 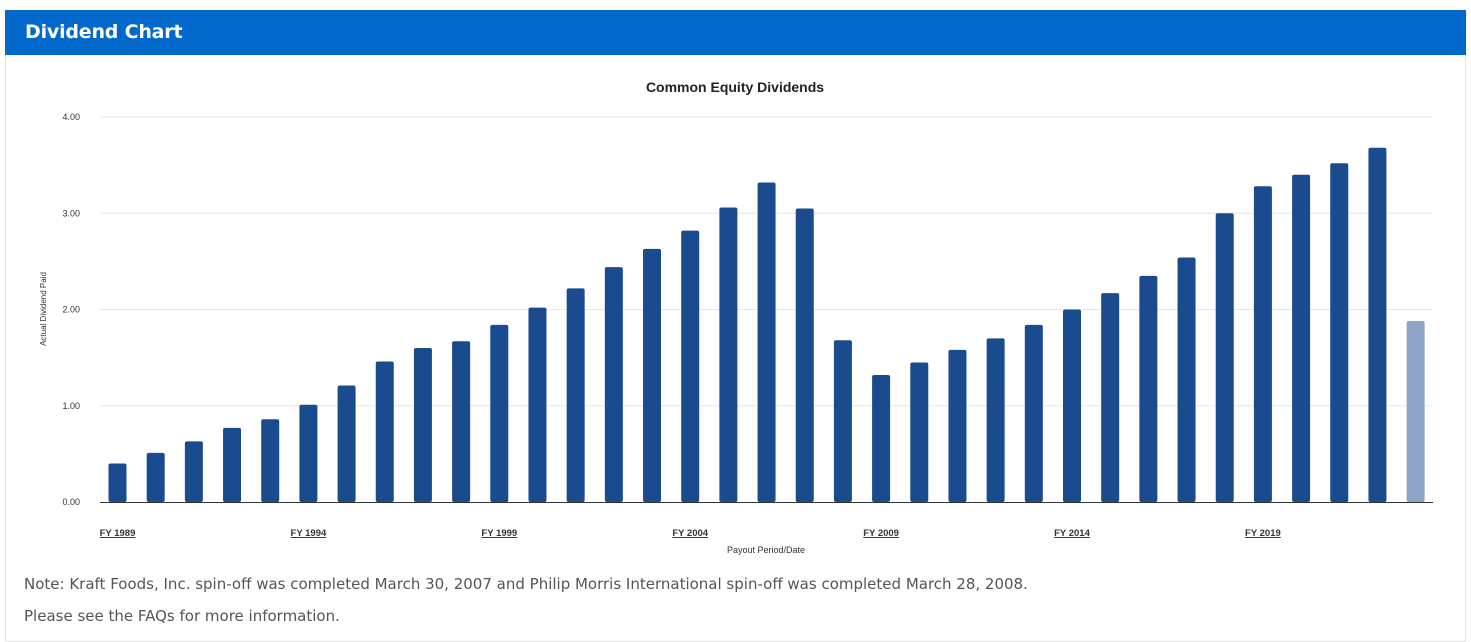 I want to click on bar-fy-2013, so click(x=1033, y=413).